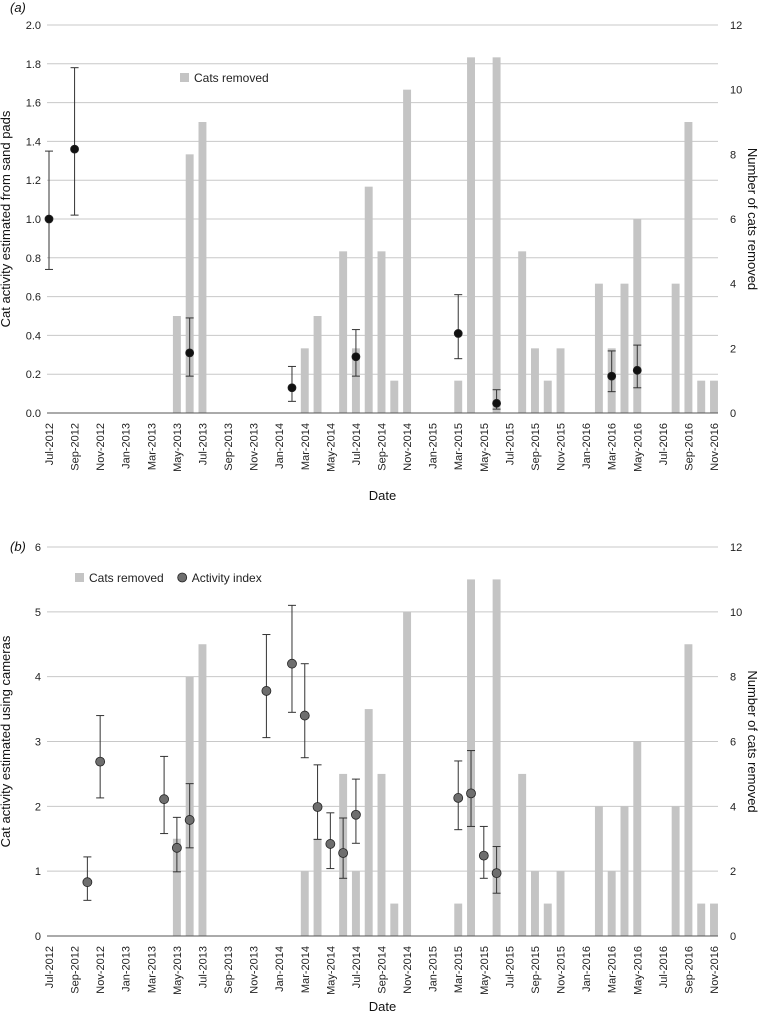 The image size is (759, 1023). What do you see at coordinates (33, 414) in the screenshot?
I see `y-tick-label: 0.0` at bounding box center [33, 414].